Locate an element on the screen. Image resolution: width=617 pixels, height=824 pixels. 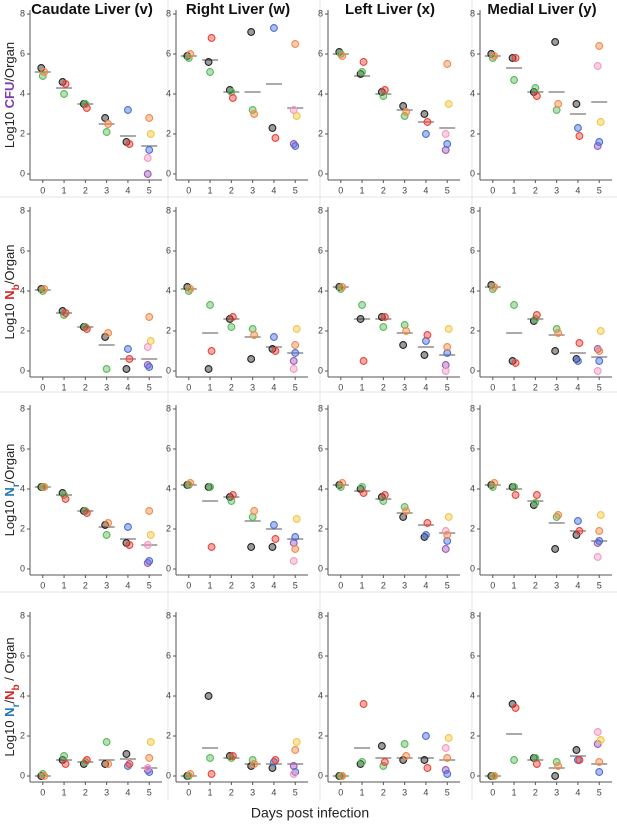
x-tick-label: 2 is located at coordinates (231, 585).